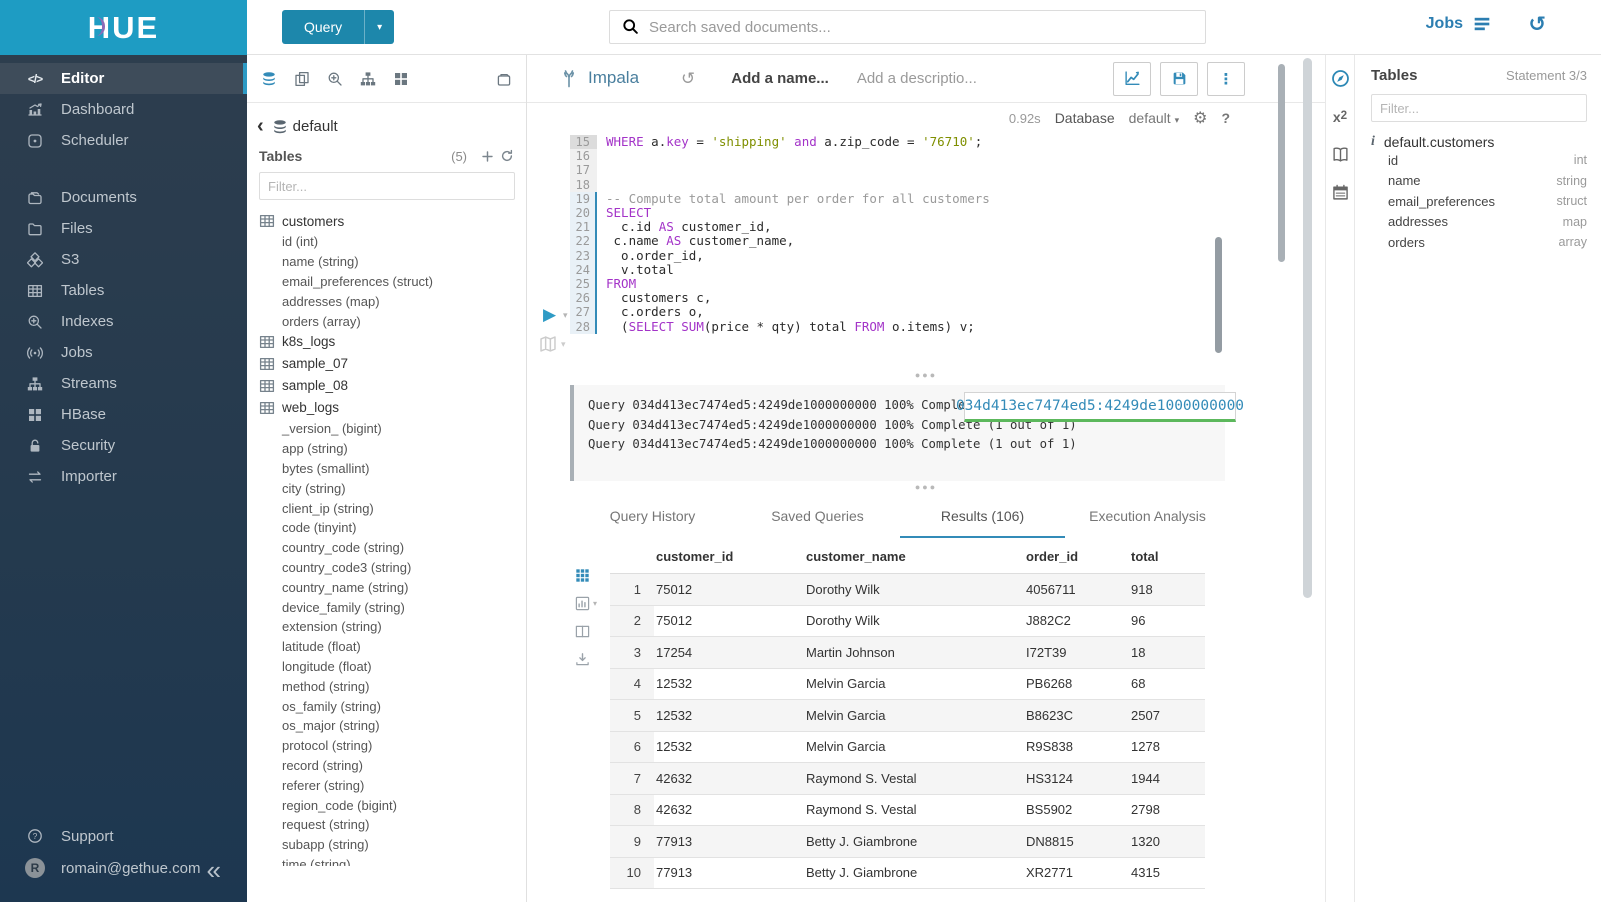 The width and height of the screenshot is (1601, 902). I want to click on more-options-button: ⋮, so click(1226, 79).